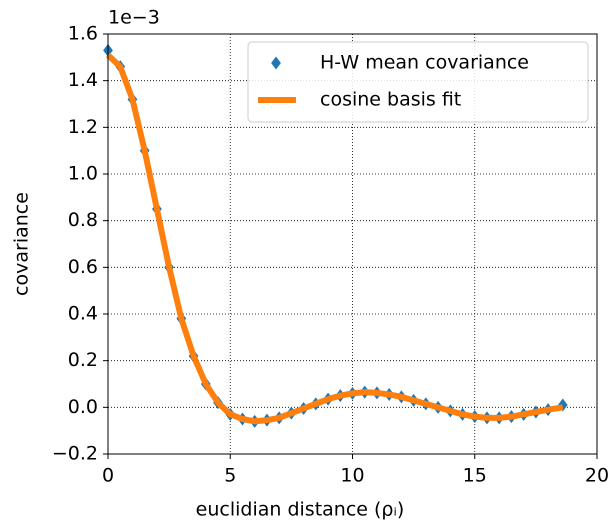 Image resolution: width=611 pixels, height=523 pixels. Describe the element at coordinates (83, 174) in the screenshot. I see `y-tick-label: 1.0` at that location.